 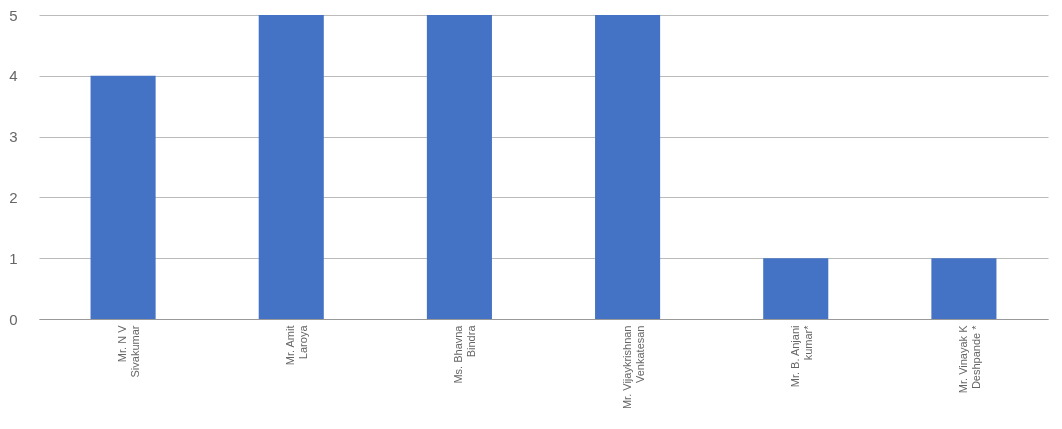 What do you see at coordinates (969, 359) in the screenshot?
I see `x-tick-label: Mr. Vinayak K Deshpande *` at bounding box center [969, 359].